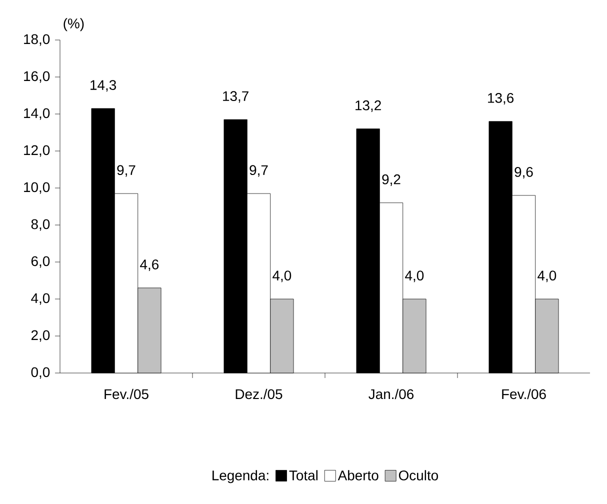 The image size is (607, 504). Describe the element at coordinates (37, 77) in the screenshot. I see `y-tick-label: 16,0` at that location.